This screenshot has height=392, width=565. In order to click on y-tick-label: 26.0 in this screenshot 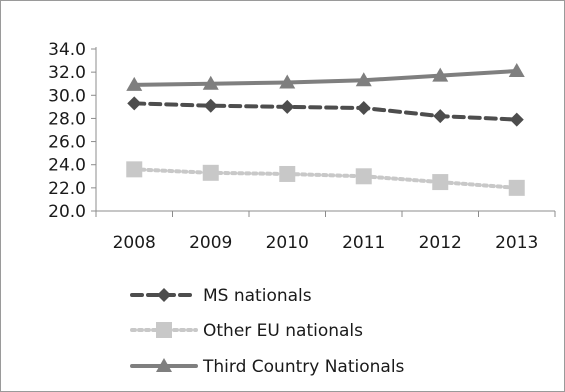, I will do `click(67, 143)`.